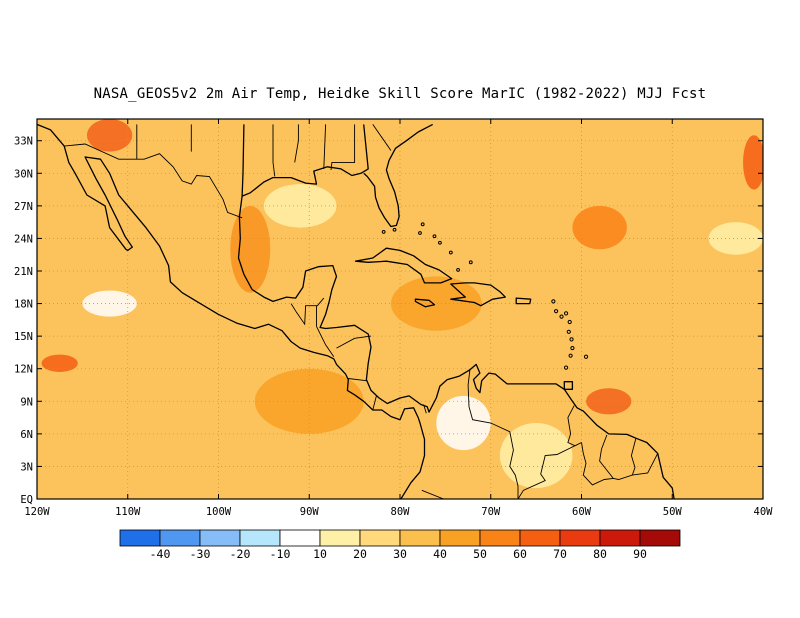  What do you see at coordinates (307, 311) in the screenshot?
I see `mexico-guatemala-border` at bounding box center [307, 311].